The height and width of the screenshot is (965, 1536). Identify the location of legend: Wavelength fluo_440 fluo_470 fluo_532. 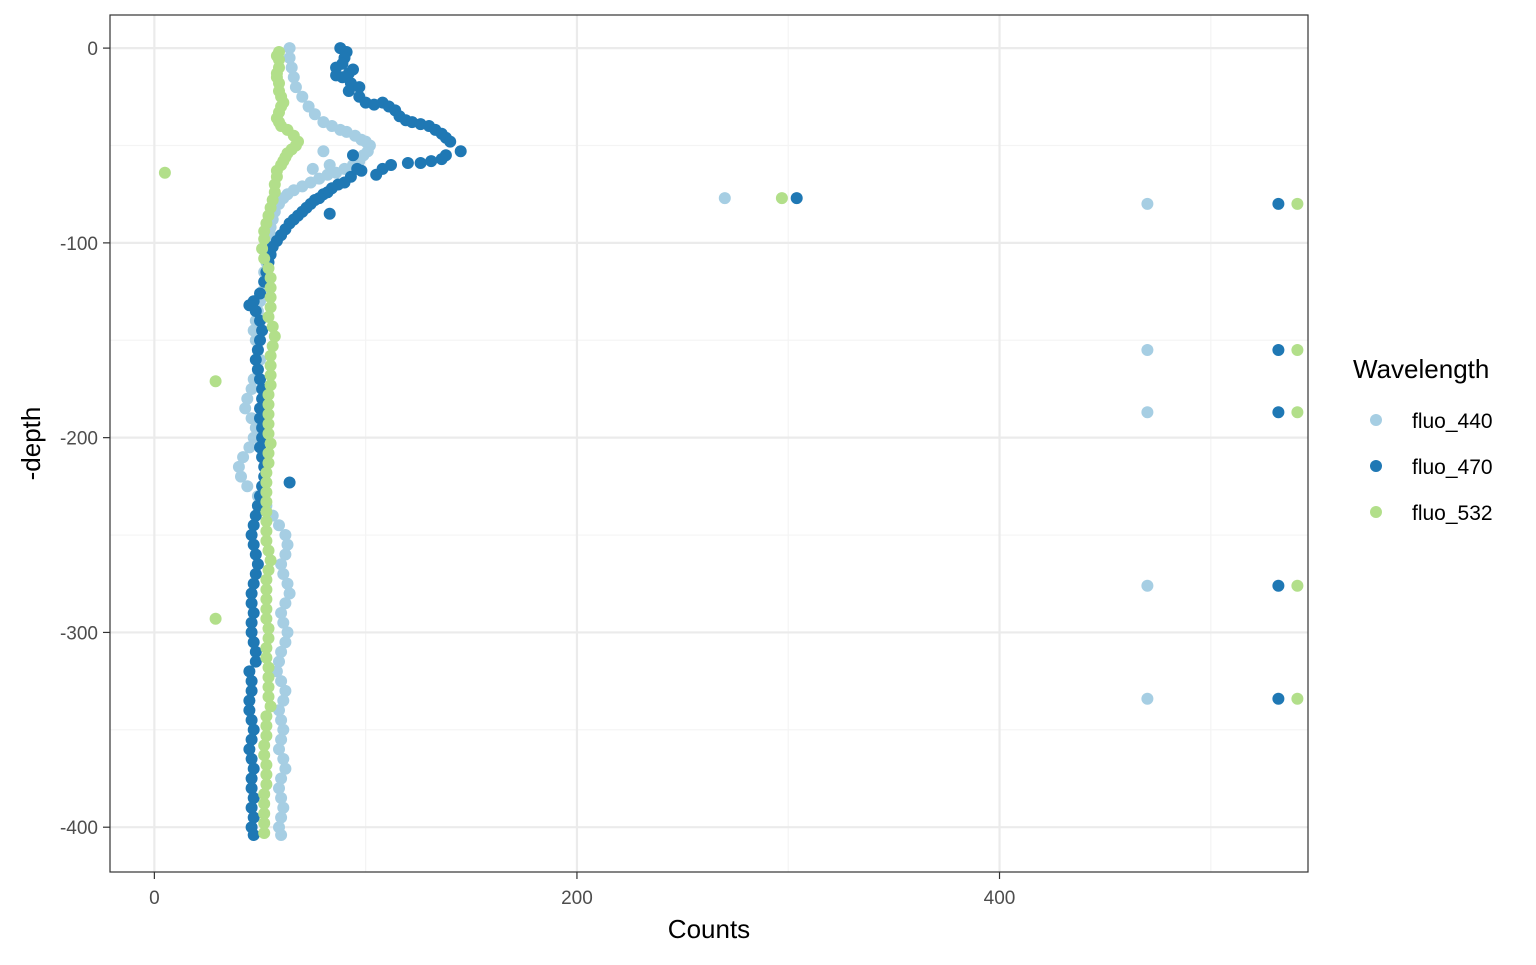
(1423, 439).